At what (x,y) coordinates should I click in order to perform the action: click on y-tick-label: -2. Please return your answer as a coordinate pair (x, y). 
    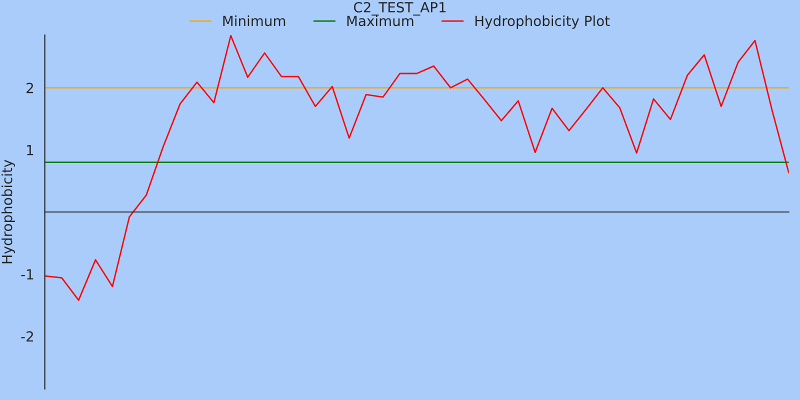
    Looking at the image, I should click on (27, 336).